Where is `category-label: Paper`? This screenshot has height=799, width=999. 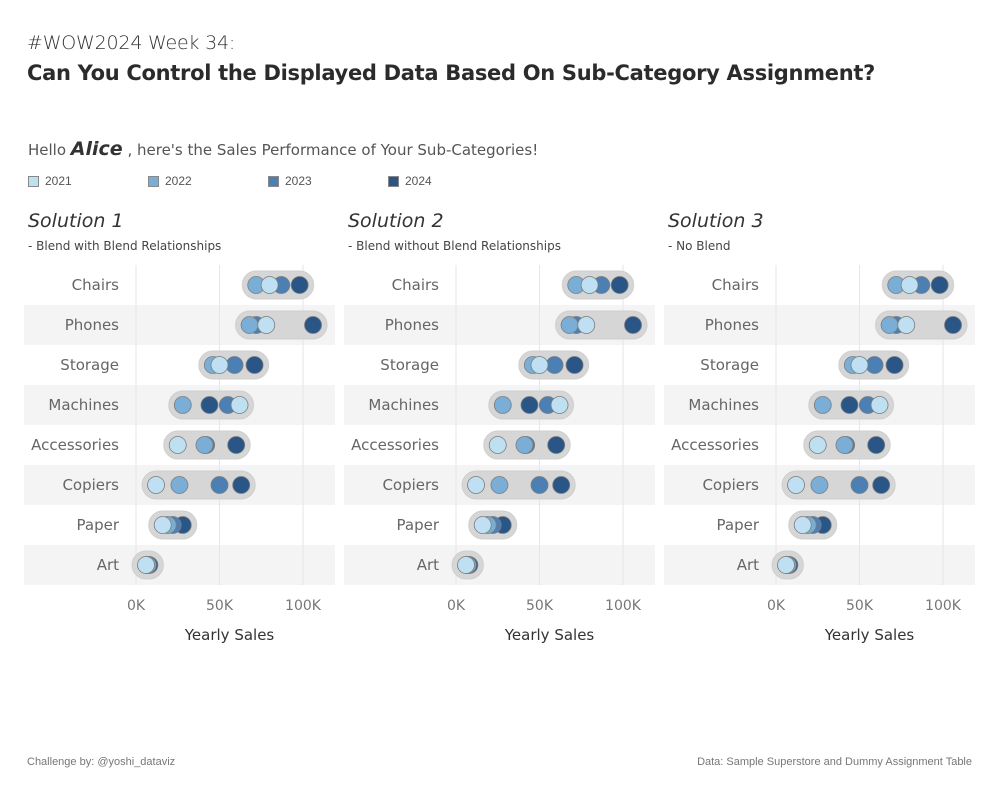
category-label: Paper is located at coordinates (738, 525).